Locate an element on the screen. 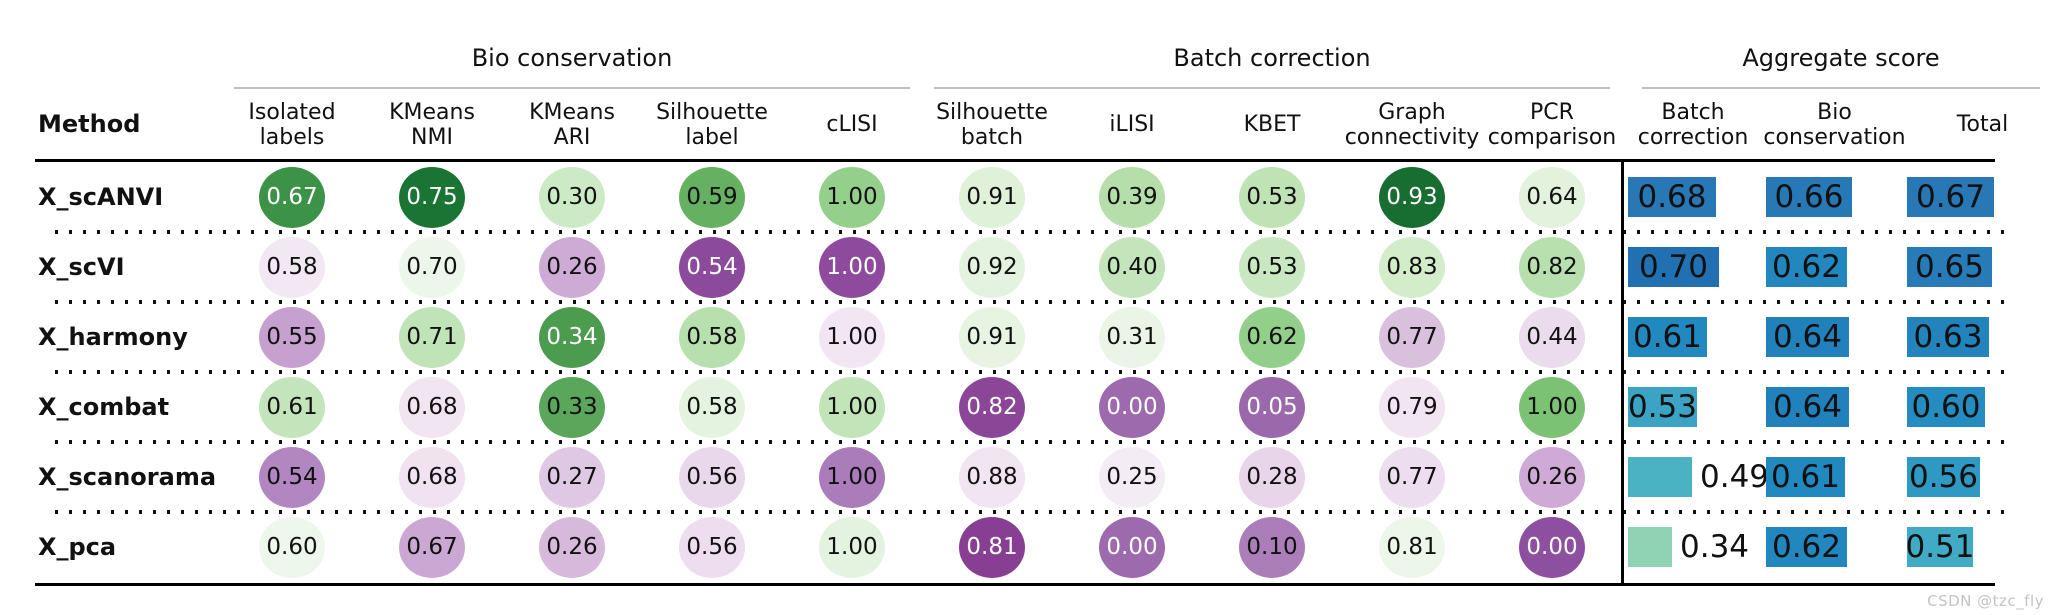 Image resolution: width=2060 pixels, height=615 pixels. metric-circle: 0.79 is located at coordinates (1412, 407).